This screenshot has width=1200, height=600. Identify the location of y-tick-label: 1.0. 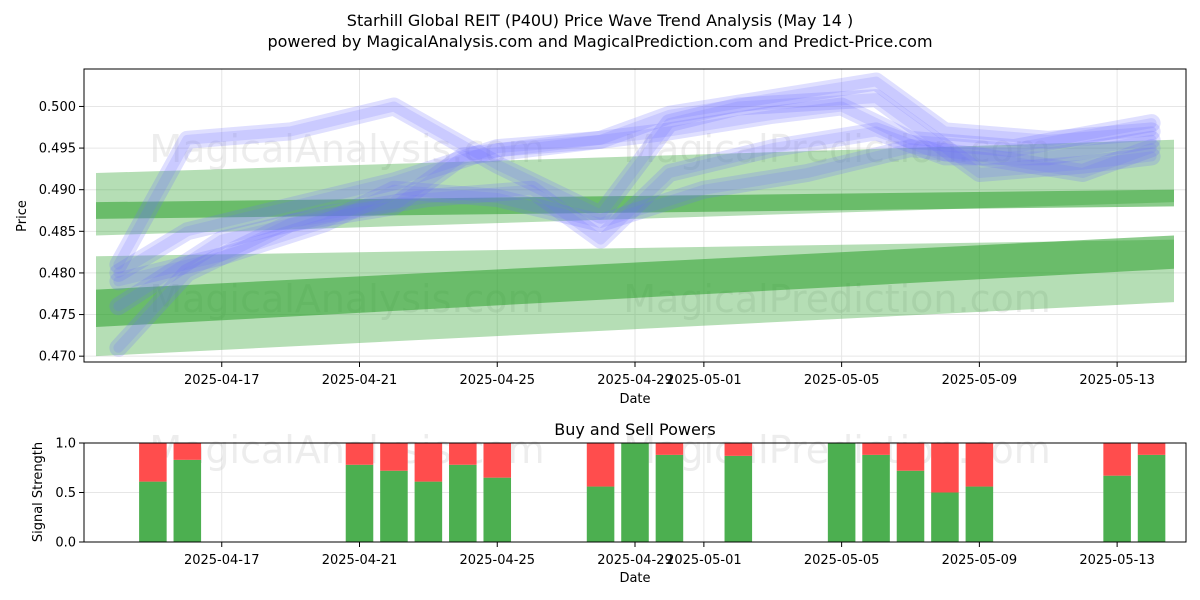
(65, 444).